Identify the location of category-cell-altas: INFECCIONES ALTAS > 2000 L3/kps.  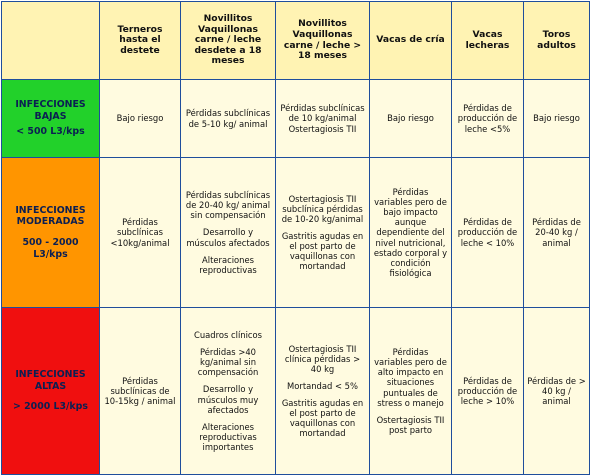
(50, 391).